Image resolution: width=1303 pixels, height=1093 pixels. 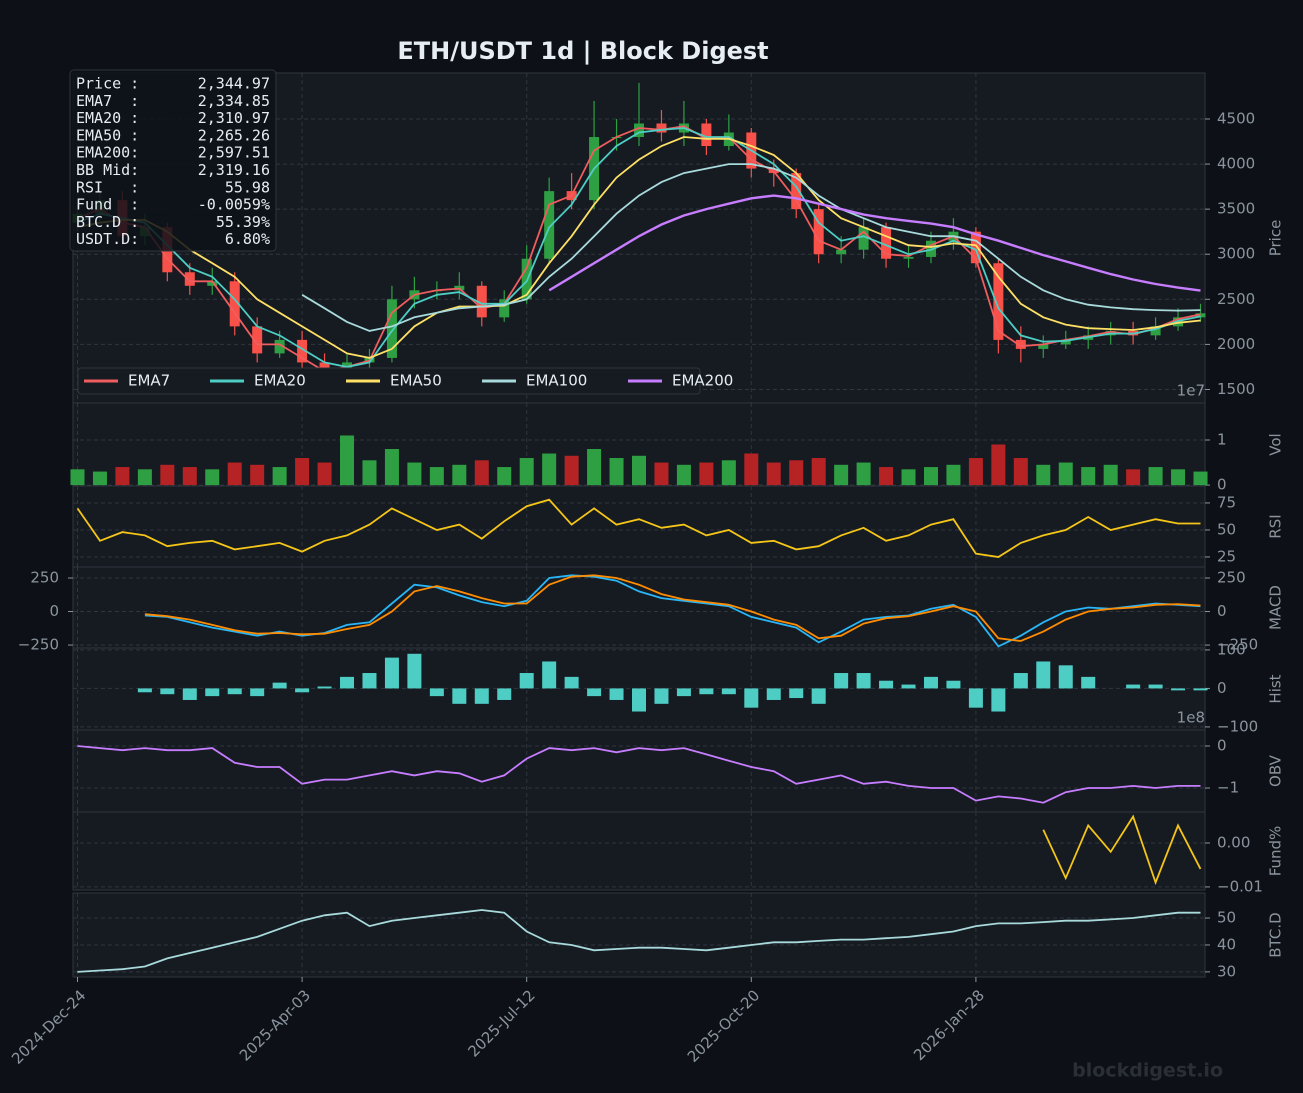 What do you see at coordinates (389, 381) in the screenshot?
I see `legend-box` at bounding box center [389, 381].